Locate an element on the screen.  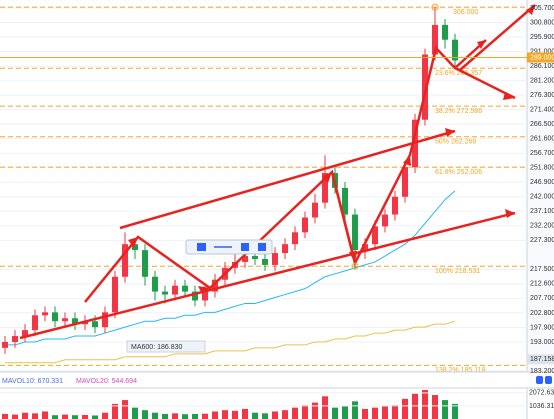
indicator-bar is located at coordinates (277, 380).